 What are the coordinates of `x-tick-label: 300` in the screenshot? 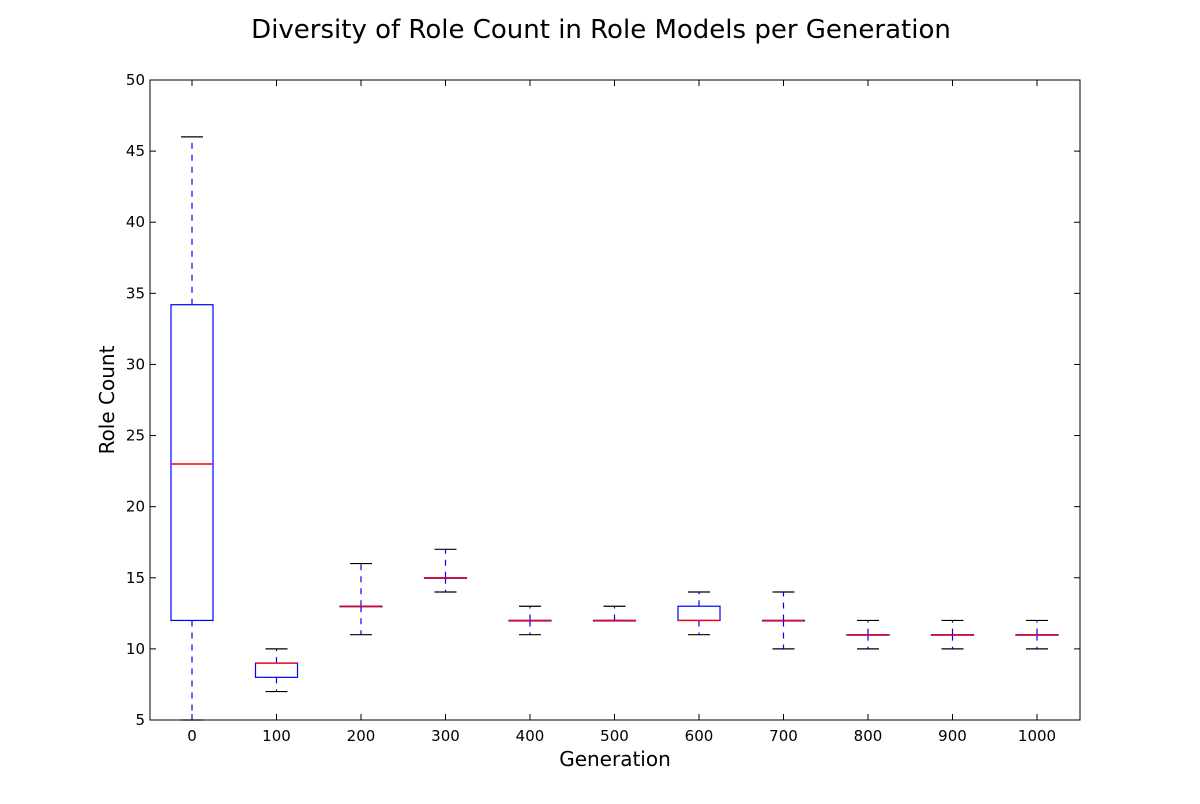 It's located at (445, 736).